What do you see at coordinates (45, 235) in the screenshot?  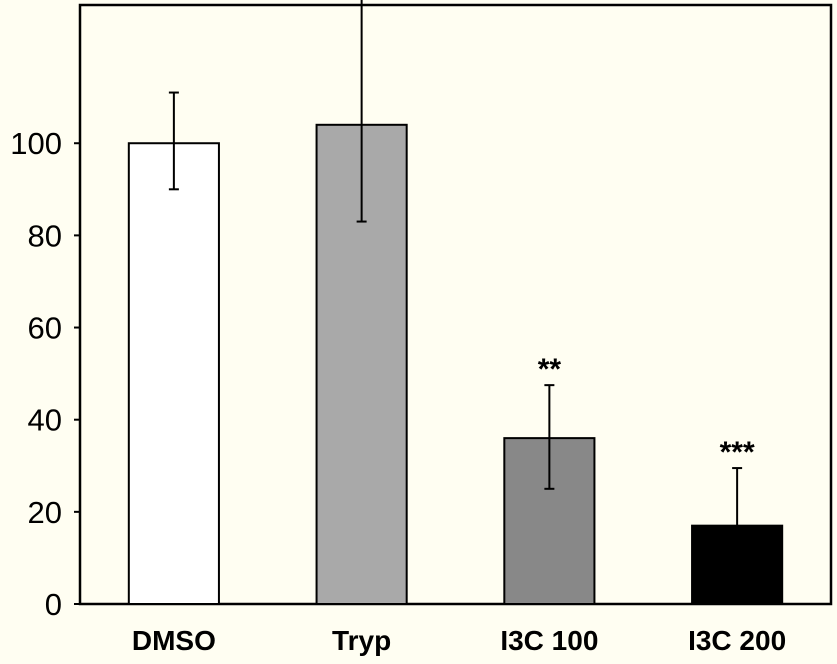 I see `y-tick-label: 80` at bounding box center [45, 235].